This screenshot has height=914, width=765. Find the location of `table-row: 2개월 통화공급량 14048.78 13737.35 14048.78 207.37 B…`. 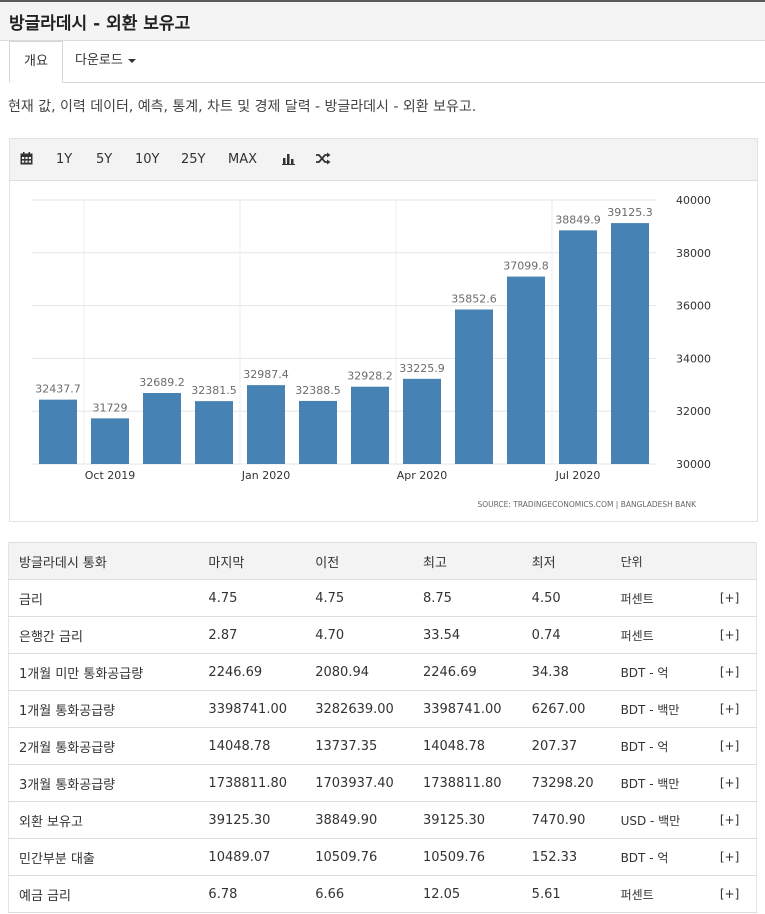

table-row: 2개월 통화공급량 14048.78 13737.35 14048.78 207.37 B… is located at coordinates (383, 746).